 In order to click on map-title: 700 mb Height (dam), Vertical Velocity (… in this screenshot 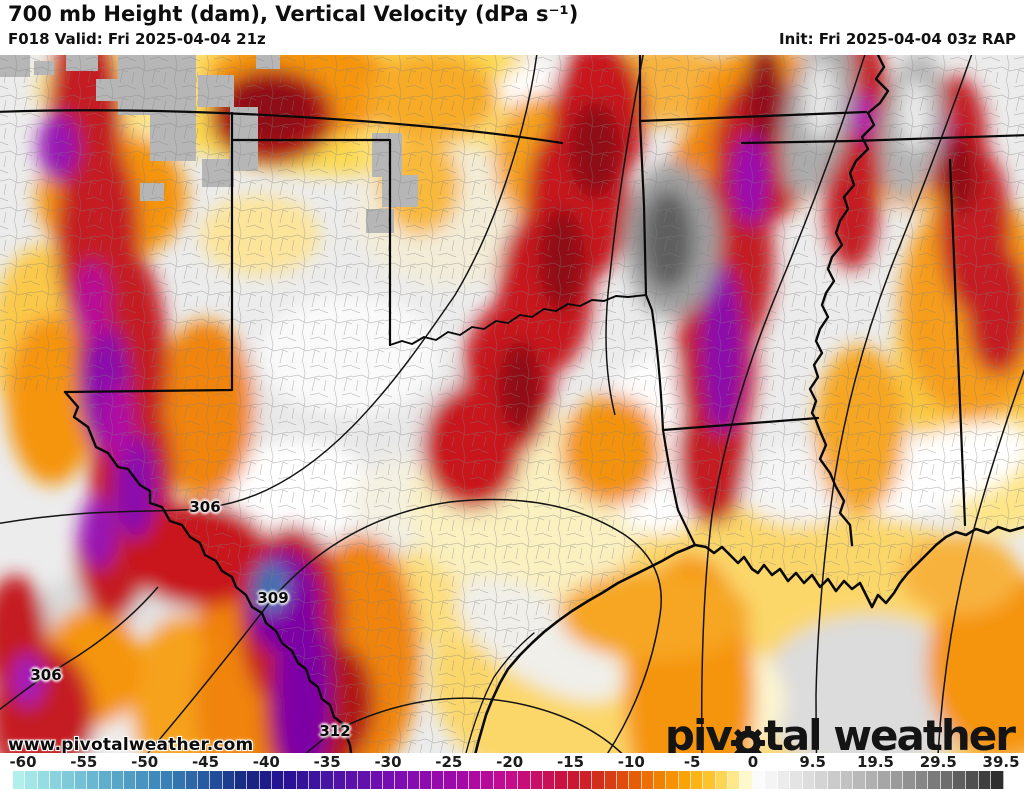, I will do `click(293, 14)`.